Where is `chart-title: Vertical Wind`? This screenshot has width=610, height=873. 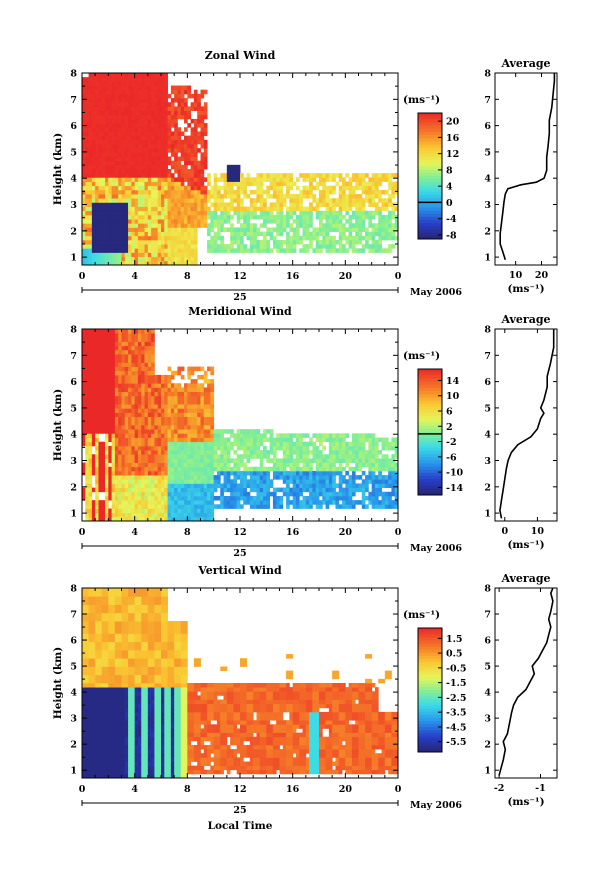
chart-title: Vertical Wind is located at coordinates (239, 570).